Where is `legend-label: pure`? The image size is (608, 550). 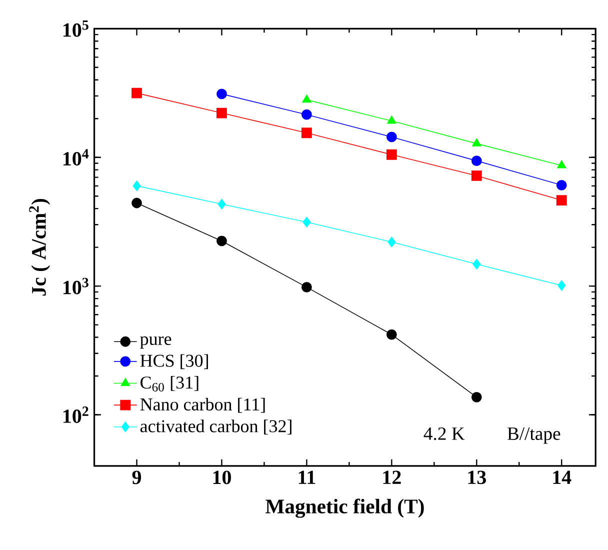 legend-label: pure is located at coordinates (156, 342).